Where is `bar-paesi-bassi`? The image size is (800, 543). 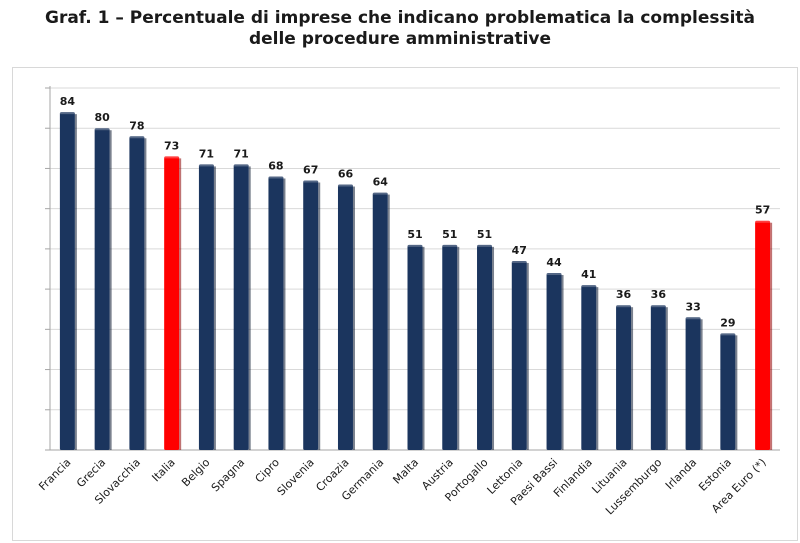 bar-paesi-bassi is located at coordinates (554, 361).